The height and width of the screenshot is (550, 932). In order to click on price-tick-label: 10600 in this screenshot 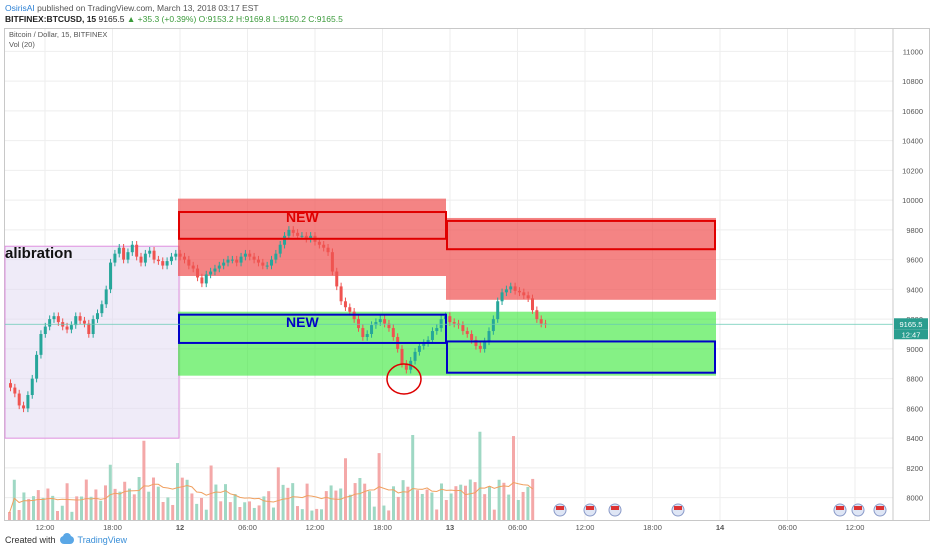, I will do `click(912, 111)`.